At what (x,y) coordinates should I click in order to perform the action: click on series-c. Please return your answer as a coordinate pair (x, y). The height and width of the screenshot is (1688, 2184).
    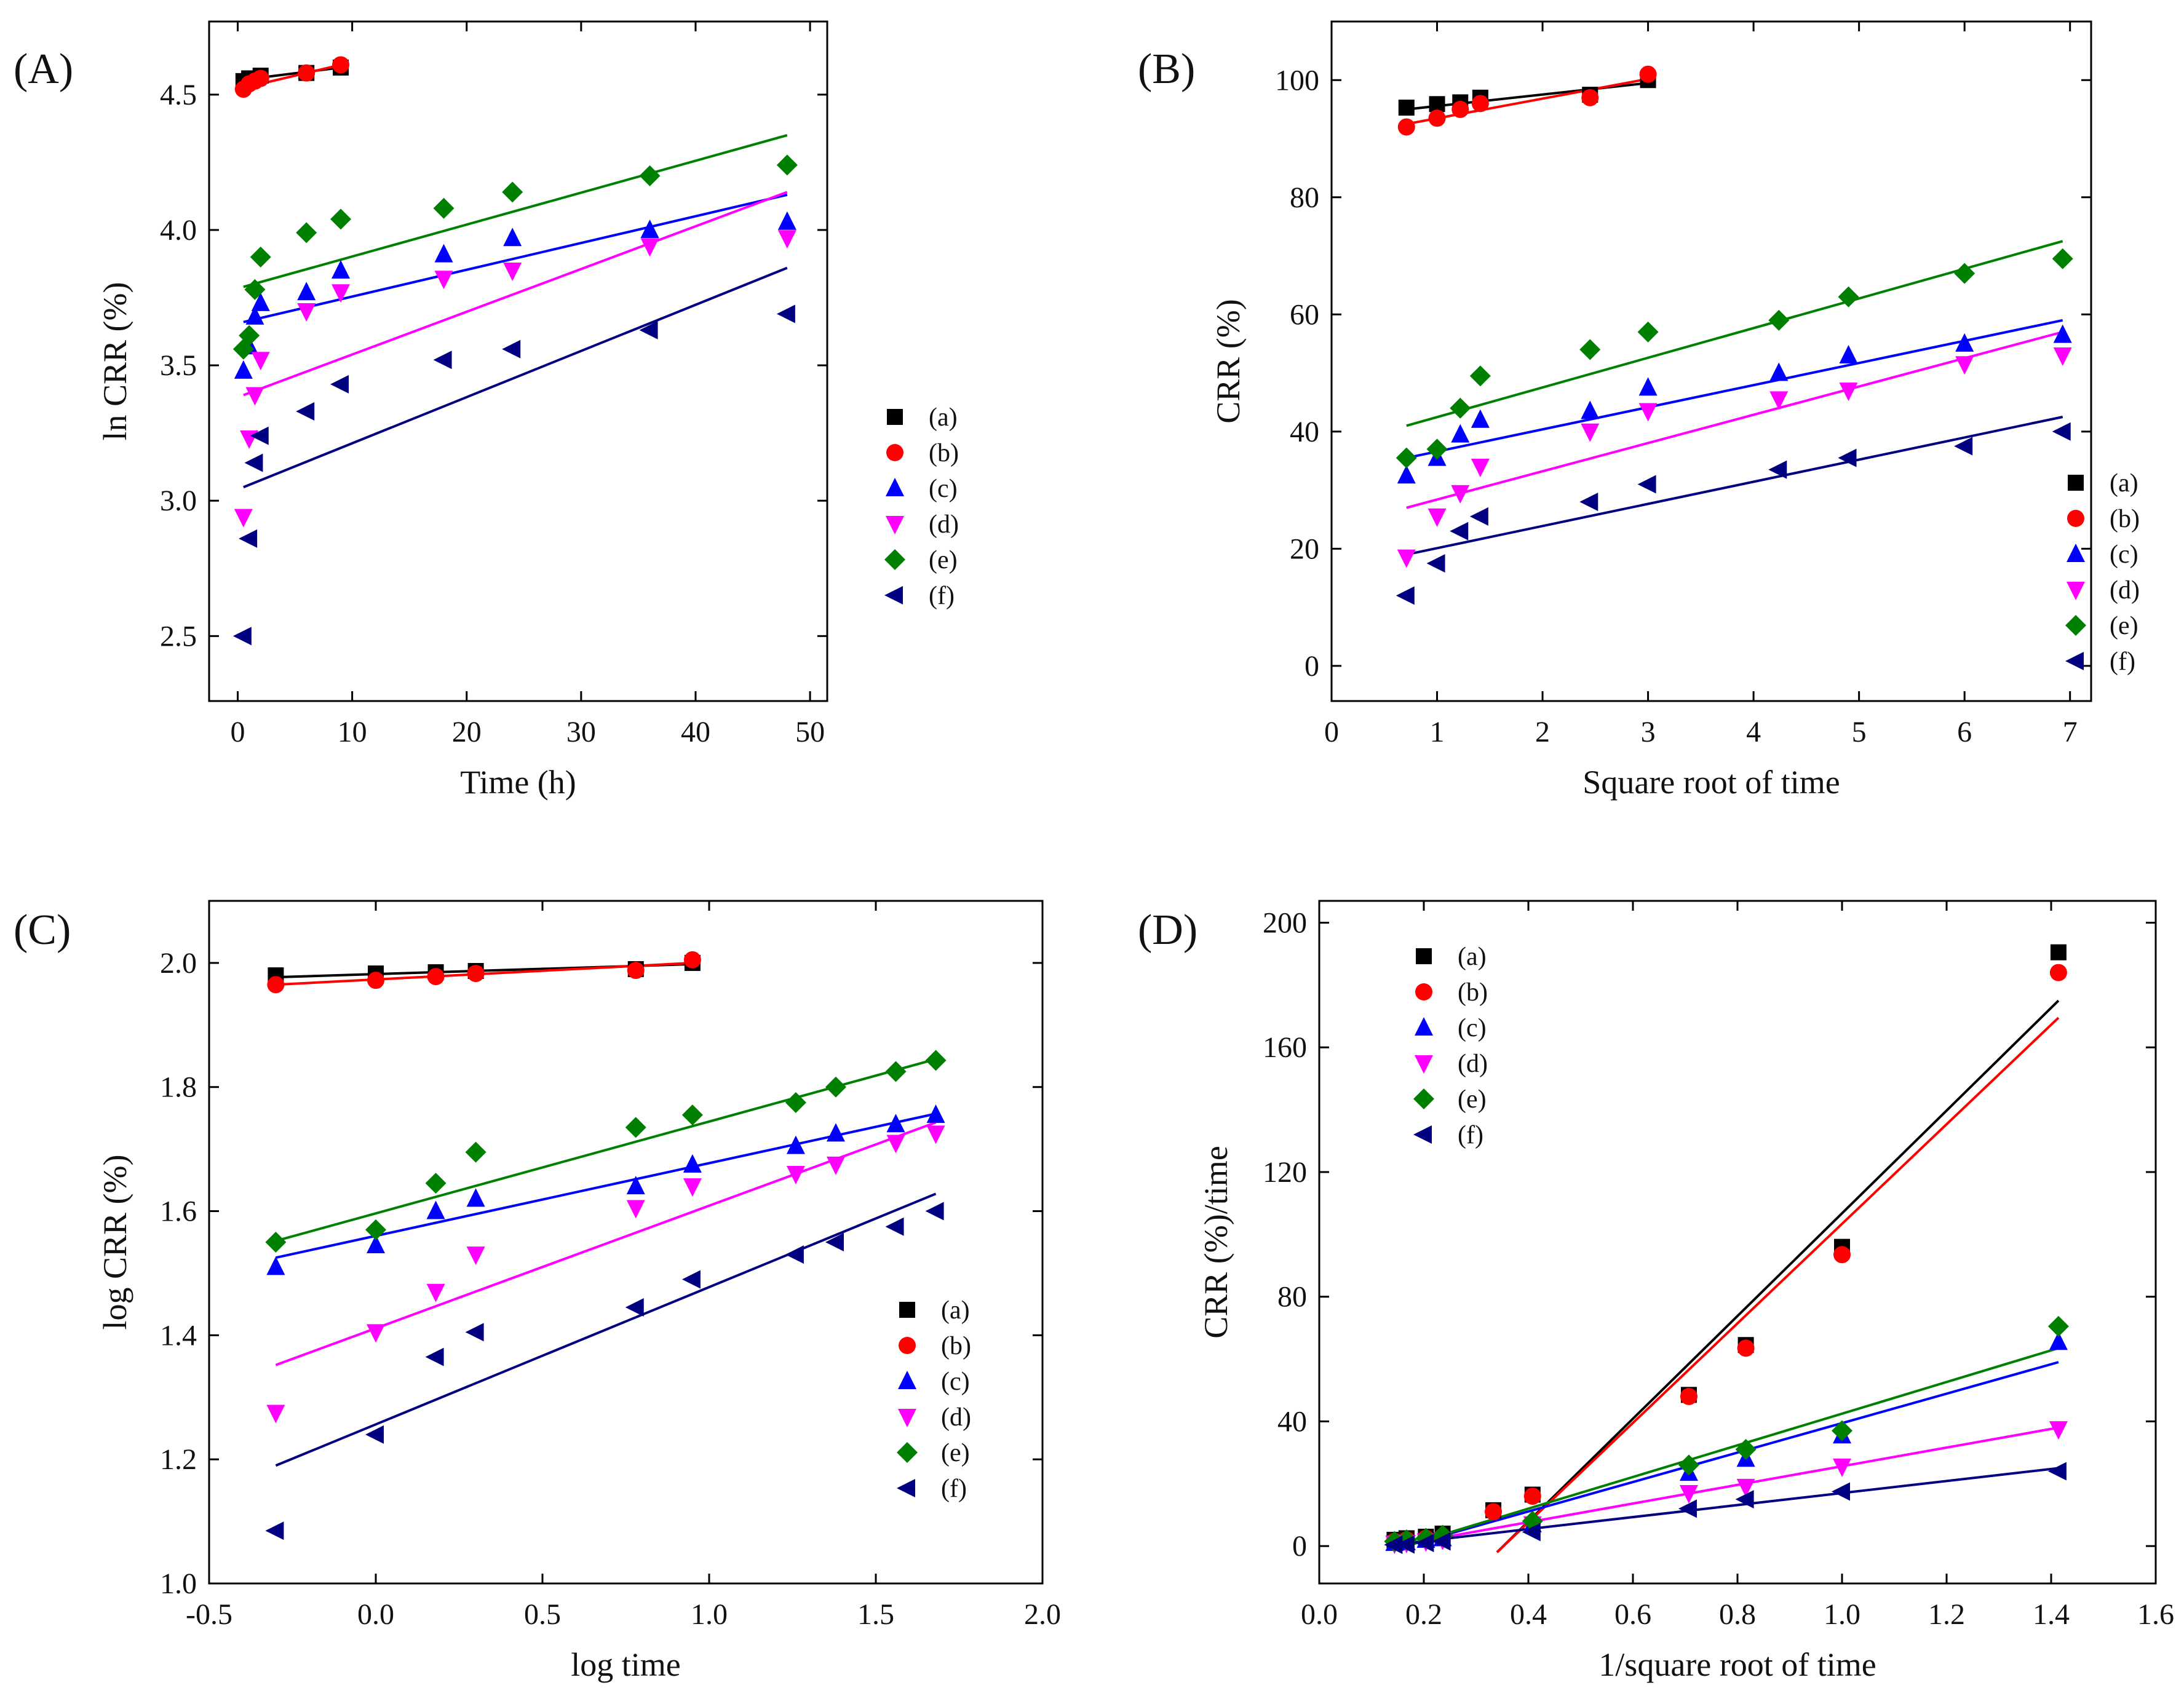
    Looking at the image, I should click on (1734, 404).